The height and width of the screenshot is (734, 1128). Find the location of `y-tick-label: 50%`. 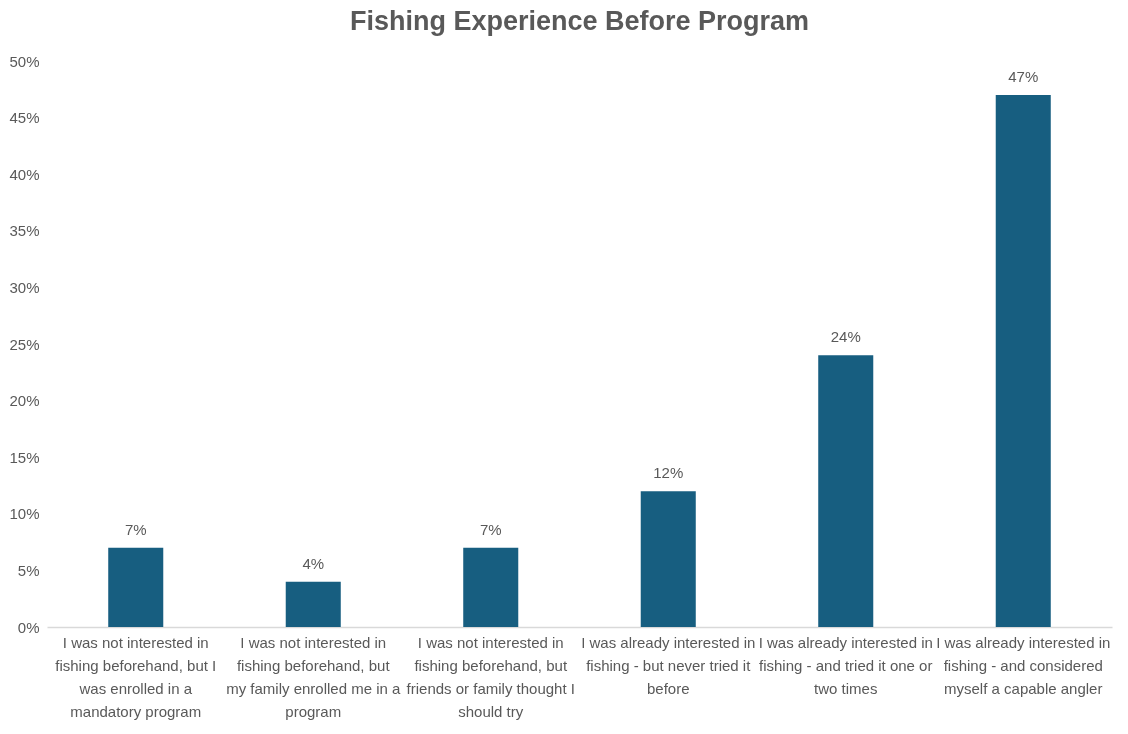

y-tick-label: 50% is located at coordinates (24, 61).